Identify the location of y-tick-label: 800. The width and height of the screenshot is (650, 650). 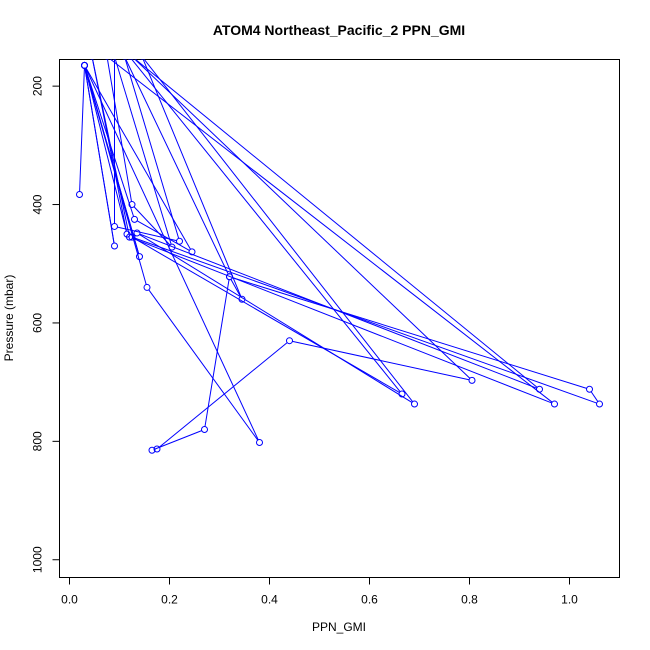
(38, 441).